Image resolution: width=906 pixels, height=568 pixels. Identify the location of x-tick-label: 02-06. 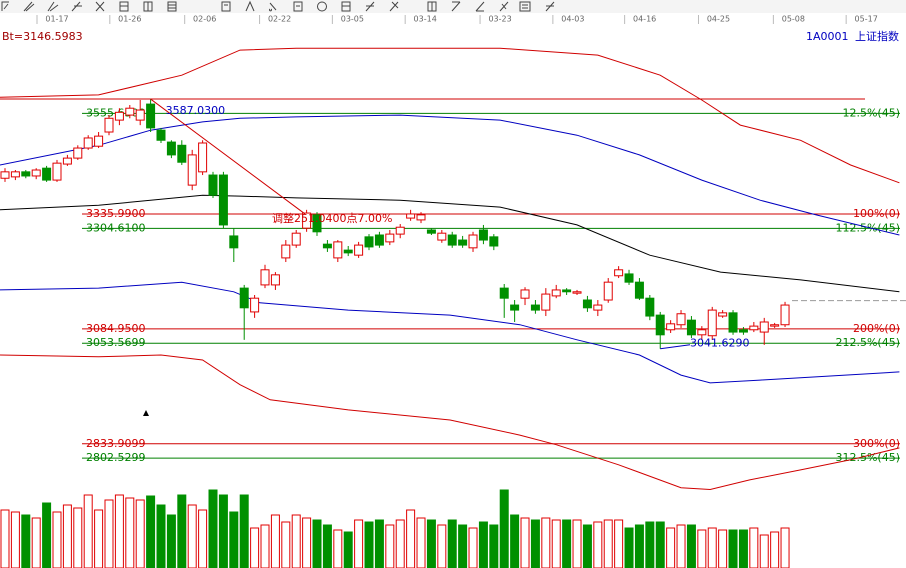
(204, 19).